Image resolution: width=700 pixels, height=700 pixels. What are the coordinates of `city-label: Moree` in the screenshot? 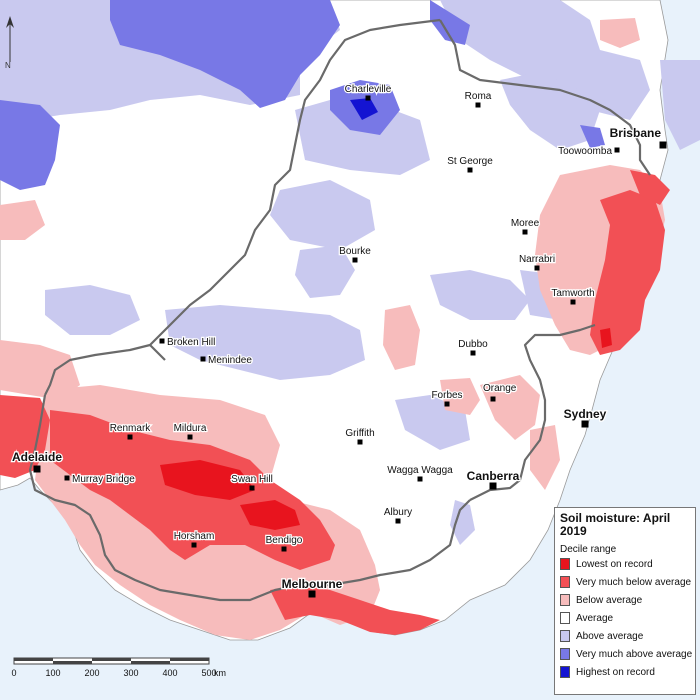 It's located at (525, 223).